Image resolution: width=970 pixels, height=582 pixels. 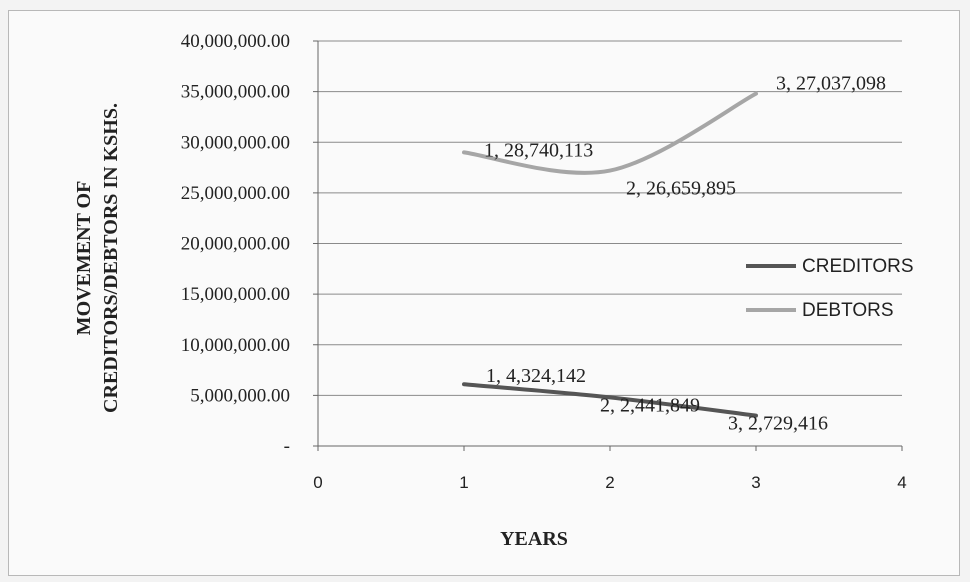 I want to click on y-tick-label: 20,000,000.00, so click(x=235, y=244).